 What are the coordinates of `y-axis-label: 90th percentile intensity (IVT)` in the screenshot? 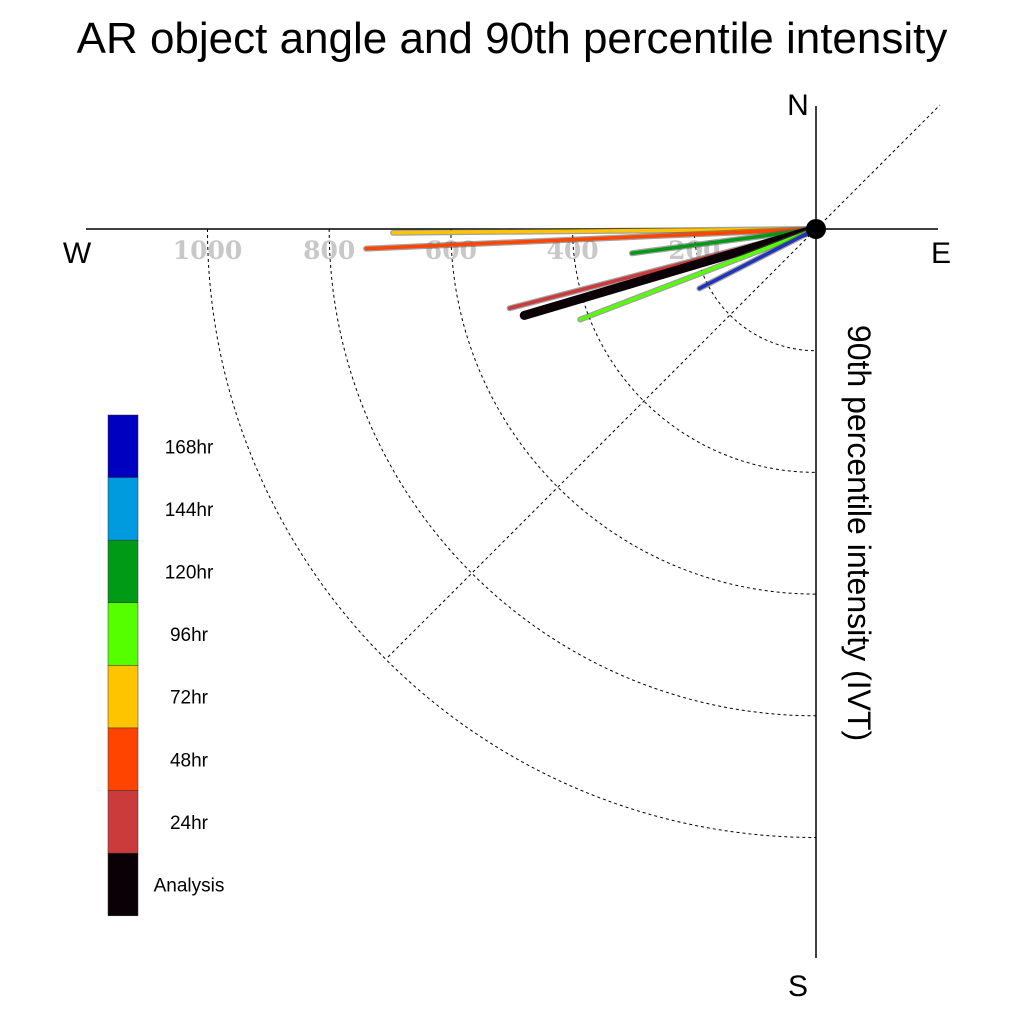 It's located at (859, 533).